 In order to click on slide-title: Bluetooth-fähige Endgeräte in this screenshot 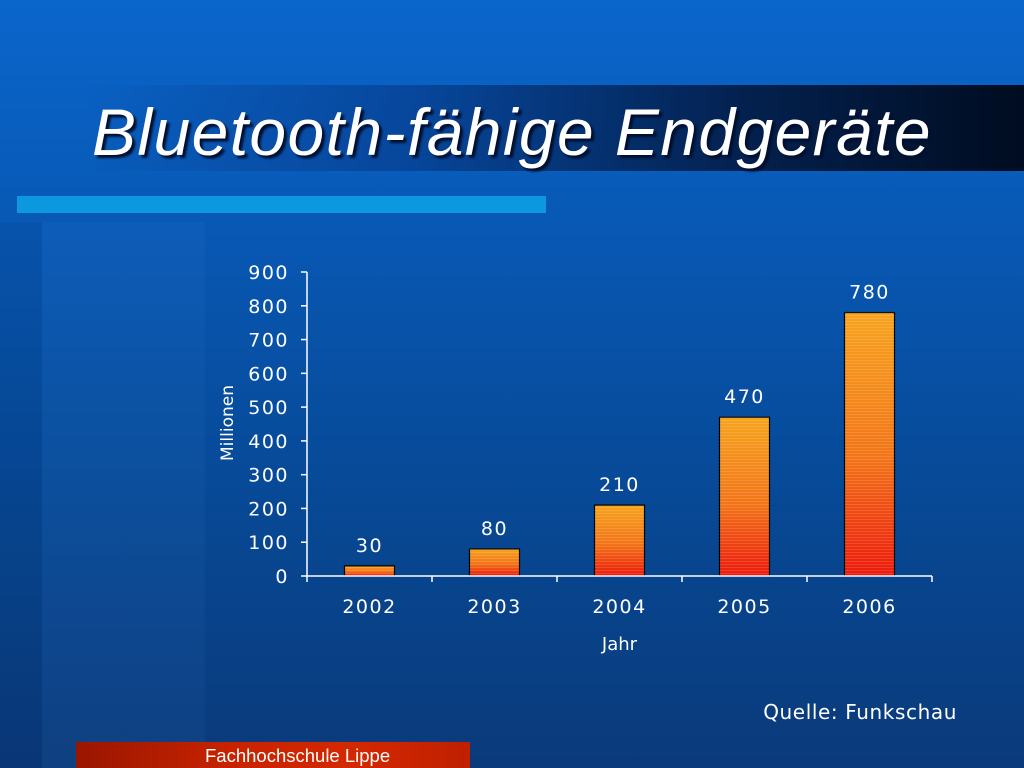, I will do `click(512, 132)`.